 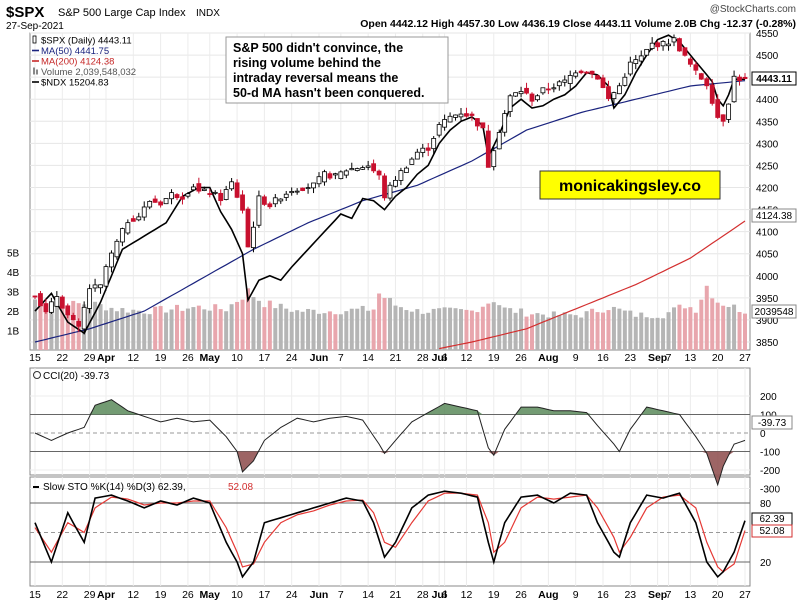 What do you see at coordinates (630, 186) in the screenshot?
I see `brand-text: monicakingsley.co` at bounding box center [630, 186].